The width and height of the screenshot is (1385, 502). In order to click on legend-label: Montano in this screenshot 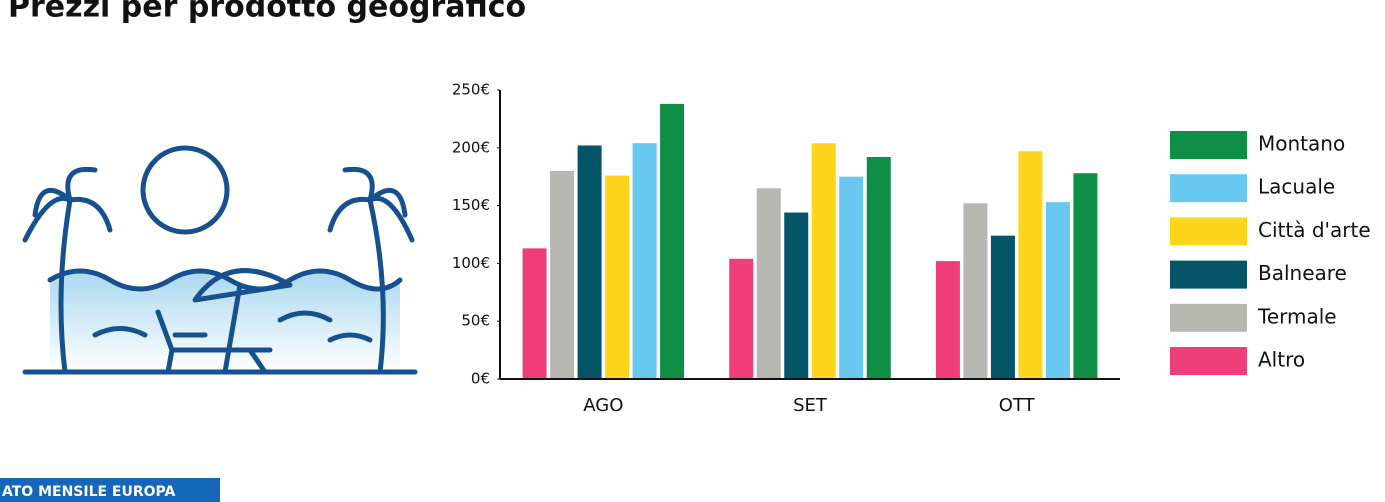, I will do `click(1301, 144)`.